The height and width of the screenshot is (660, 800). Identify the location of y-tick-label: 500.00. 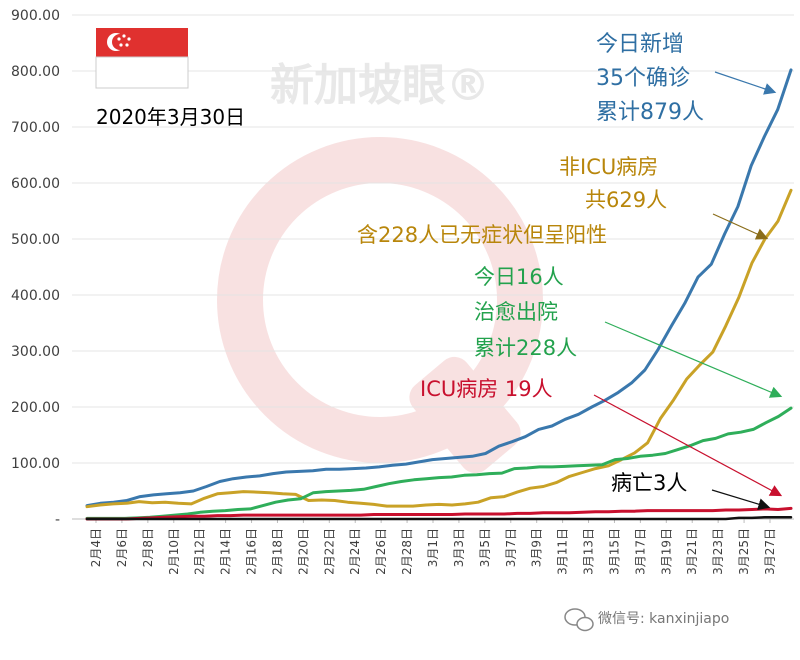
(35, 240).